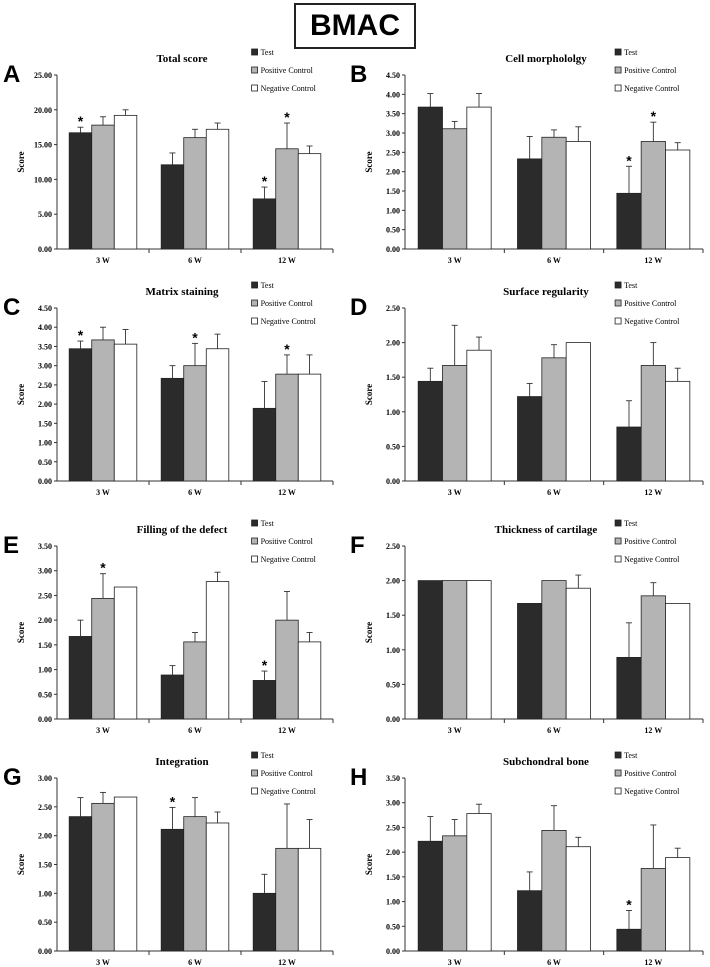 This screenshot has width=710, height=967. What do you see at coordinates (546, 59) in the screenshot?
I see `panel-b-title: Cell morphololgy` at bounding box center [546, 59].